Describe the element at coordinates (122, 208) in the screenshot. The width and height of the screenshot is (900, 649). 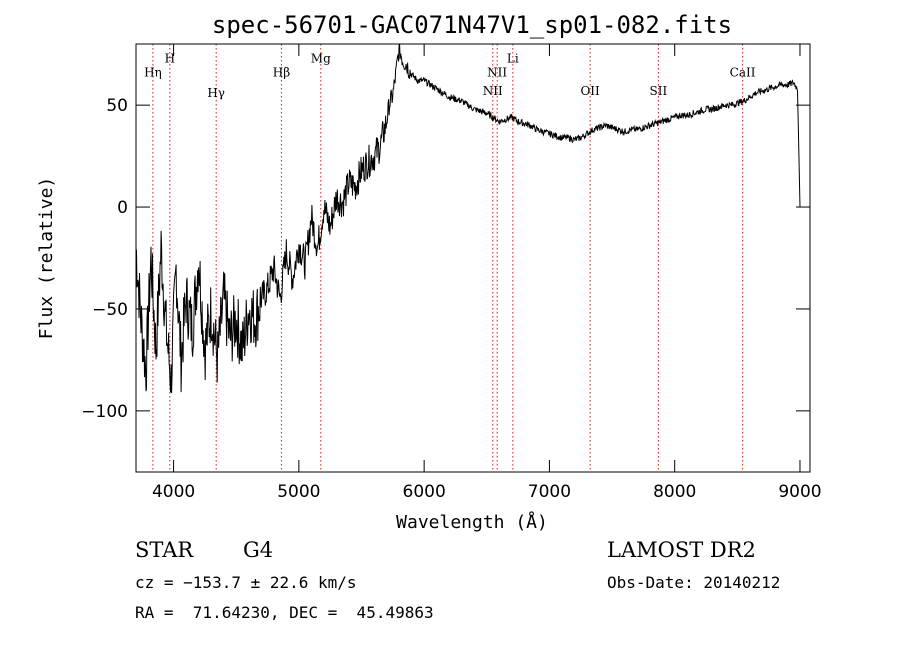
I see `y-tick-label: 0` at that location.